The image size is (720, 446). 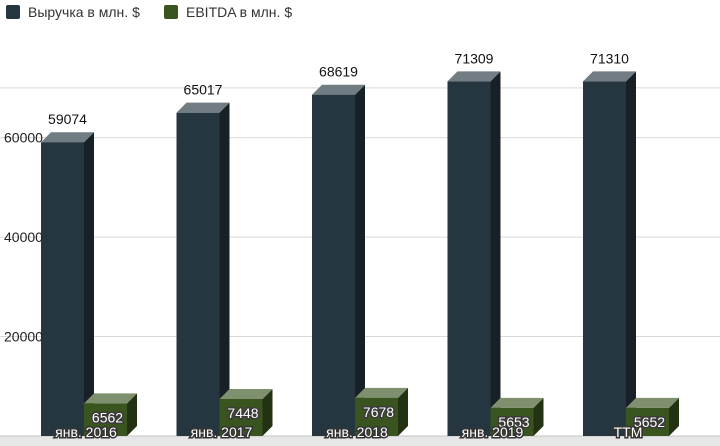 I want to click on x-tick-label: янв. 2017, so click(x=222, y=432).